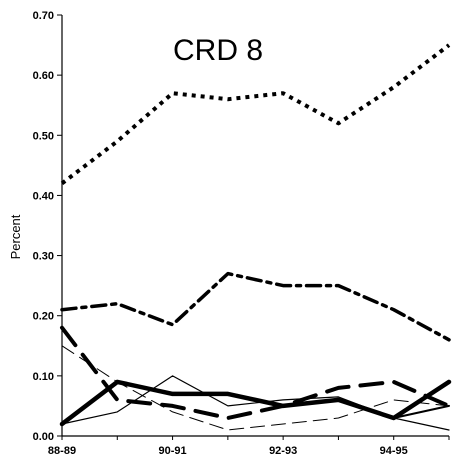  I want to click on y-tick-label: 0.10, so click(43, 377).